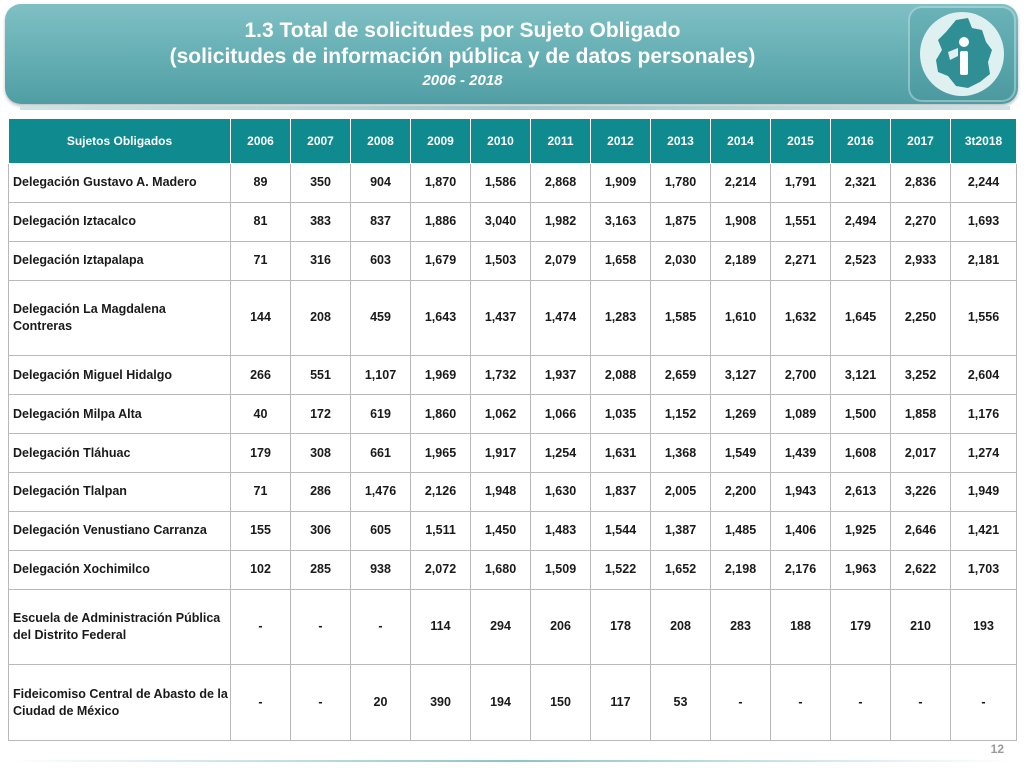  Describe the element at coordinates (860, 530) in the screenshot. I see `value-cell: 1,925` at that location.